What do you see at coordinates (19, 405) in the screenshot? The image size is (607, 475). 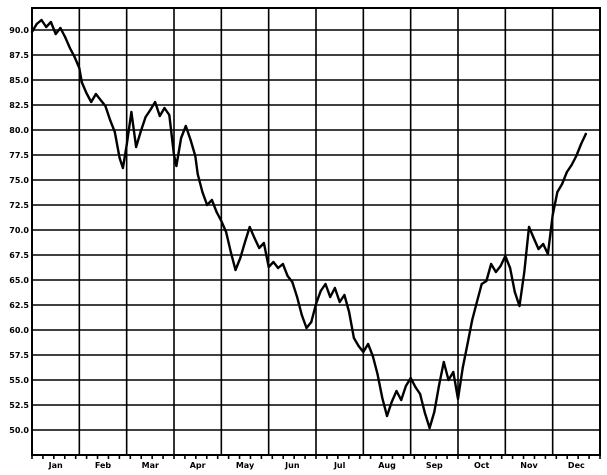 I see `y-tick-label: 52.5` at bounding box center [19, 405].